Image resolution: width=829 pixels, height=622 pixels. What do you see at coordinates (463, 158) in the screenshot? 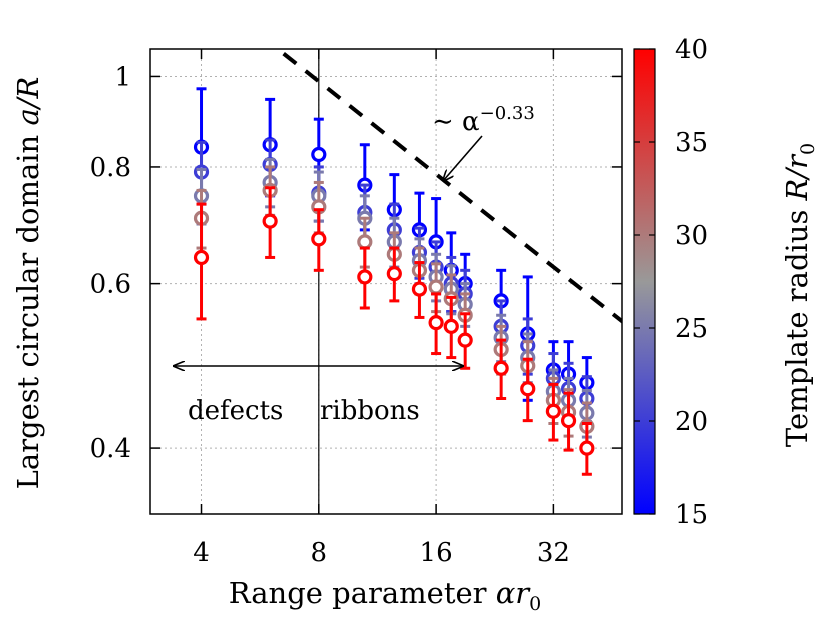
I see `power-law-arrow` at bounding box center [463, 158].